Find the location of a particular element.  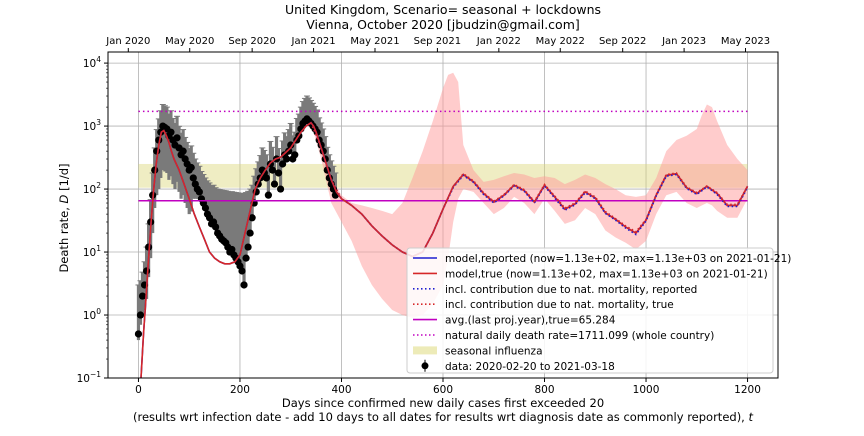

x-axis-ticks: 0 200 400 600 800 1000 1200 is located at coordinates (448, 387).